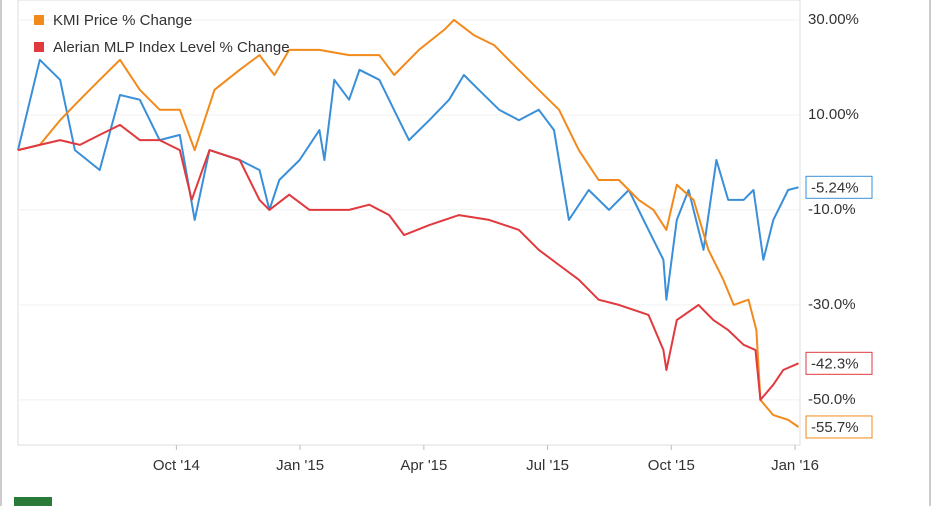 The height and width of the screenshot is (506, 931). Describe the element at coordinates (833, 19) in the screenshot. I see `y-tick-label: 30.00%` at that location.